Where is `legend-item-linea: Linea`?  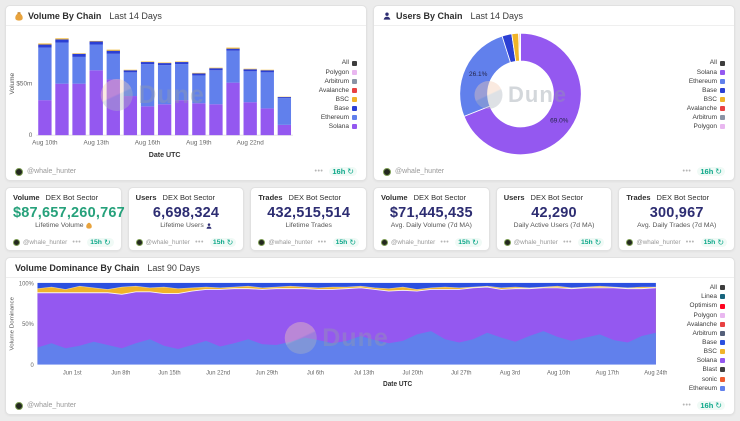 legend-item-linea: Linea is located at coordinates (696, 296).